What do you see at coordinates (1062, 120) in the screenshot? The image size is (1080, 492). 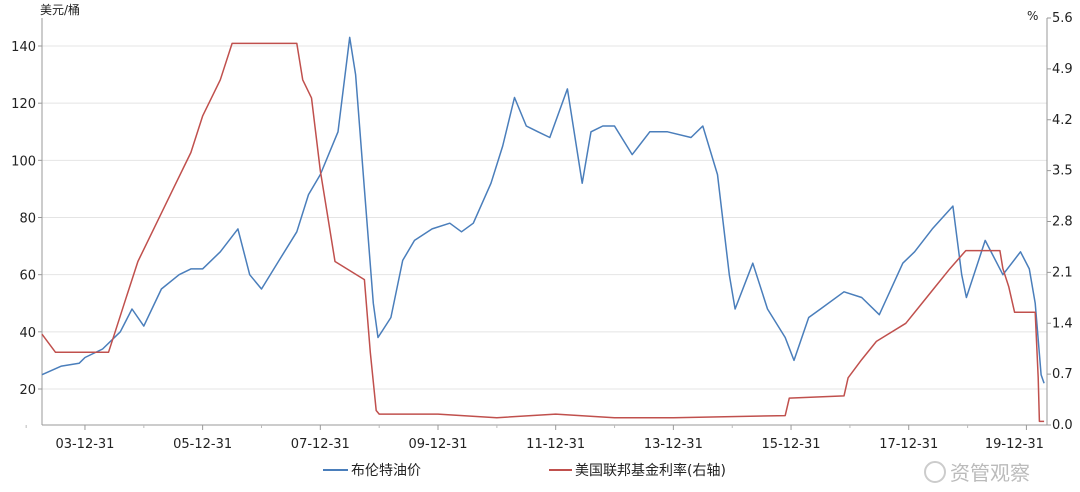 I see `right-tick-label: 4.2` at bounding box center [1062, 120].